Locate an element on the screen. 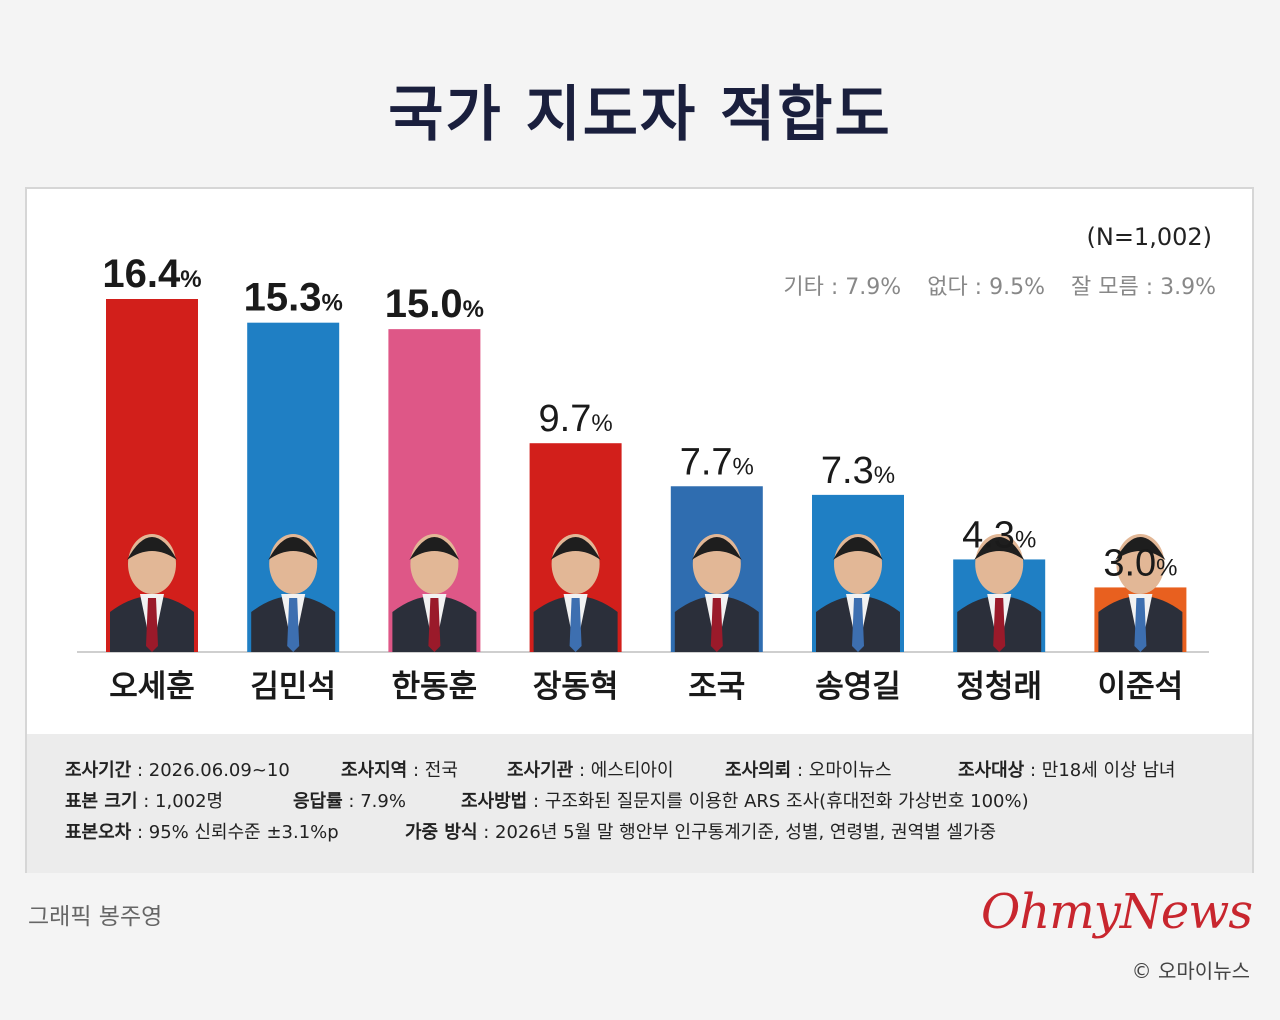  category-label-8: 이준석 is located at coordinates (1141, 687).